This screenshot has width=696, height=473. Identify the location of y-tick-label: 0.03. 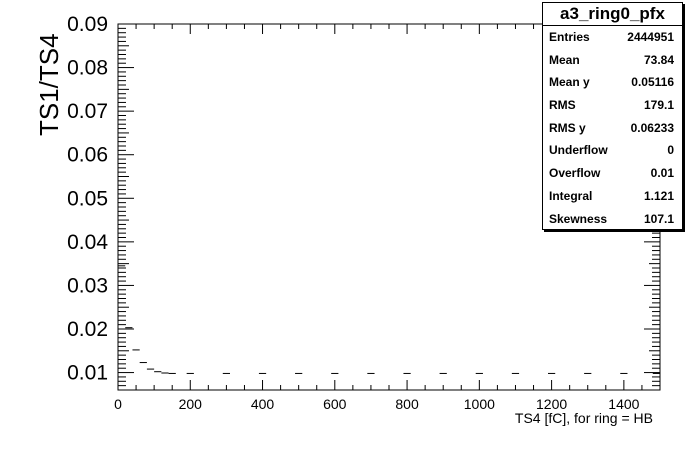
(87, 285).